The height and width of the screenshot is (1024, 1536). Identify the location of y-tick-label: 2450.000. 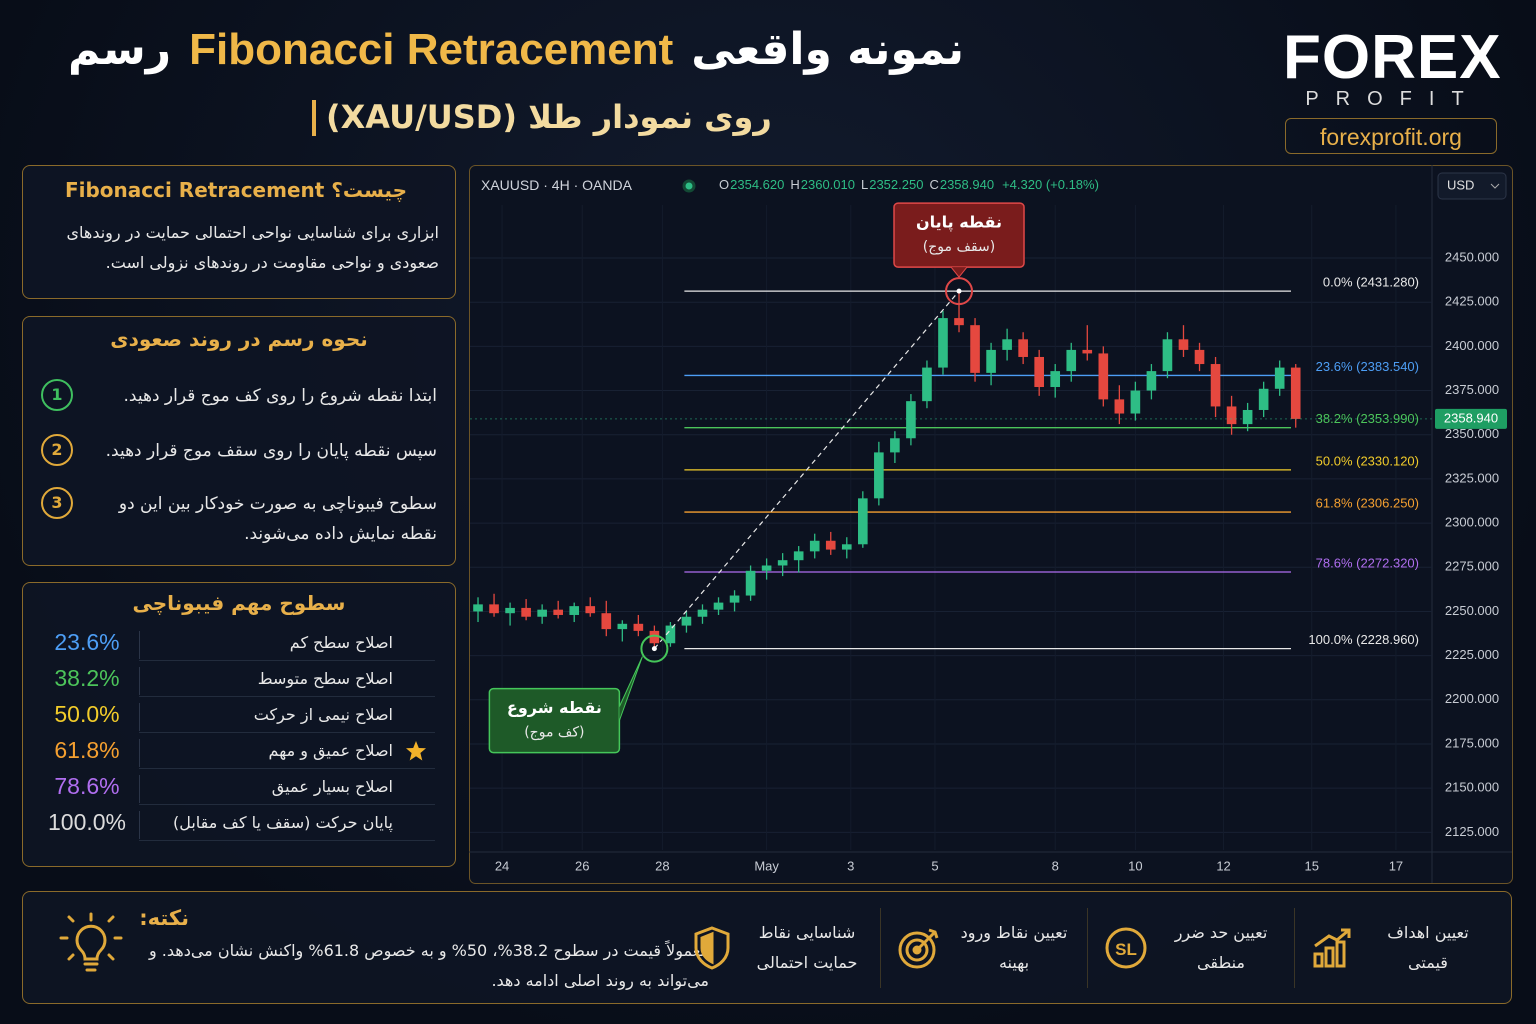
(1472, 256).